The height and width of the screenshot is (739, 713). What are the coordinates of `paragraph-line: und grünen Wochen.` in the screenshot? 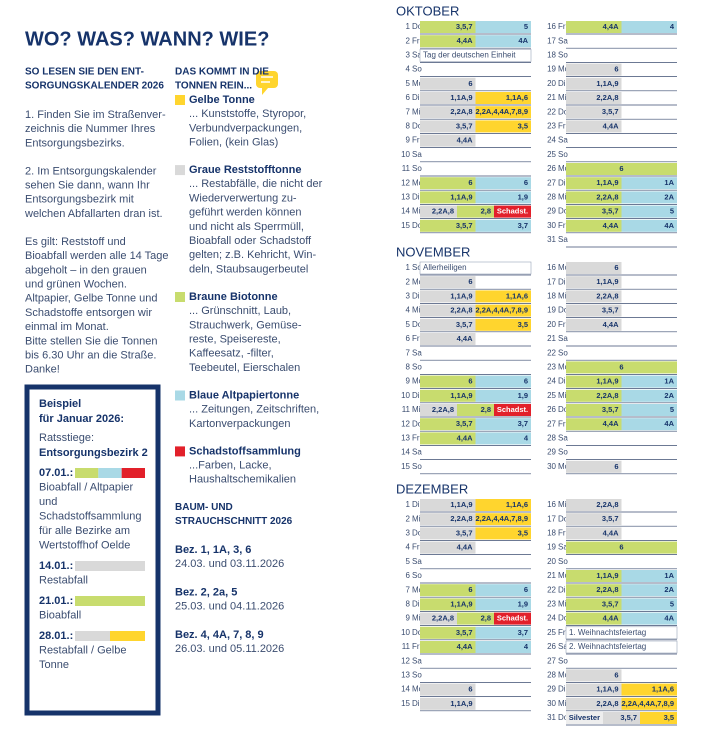 It's located at (76, 285).